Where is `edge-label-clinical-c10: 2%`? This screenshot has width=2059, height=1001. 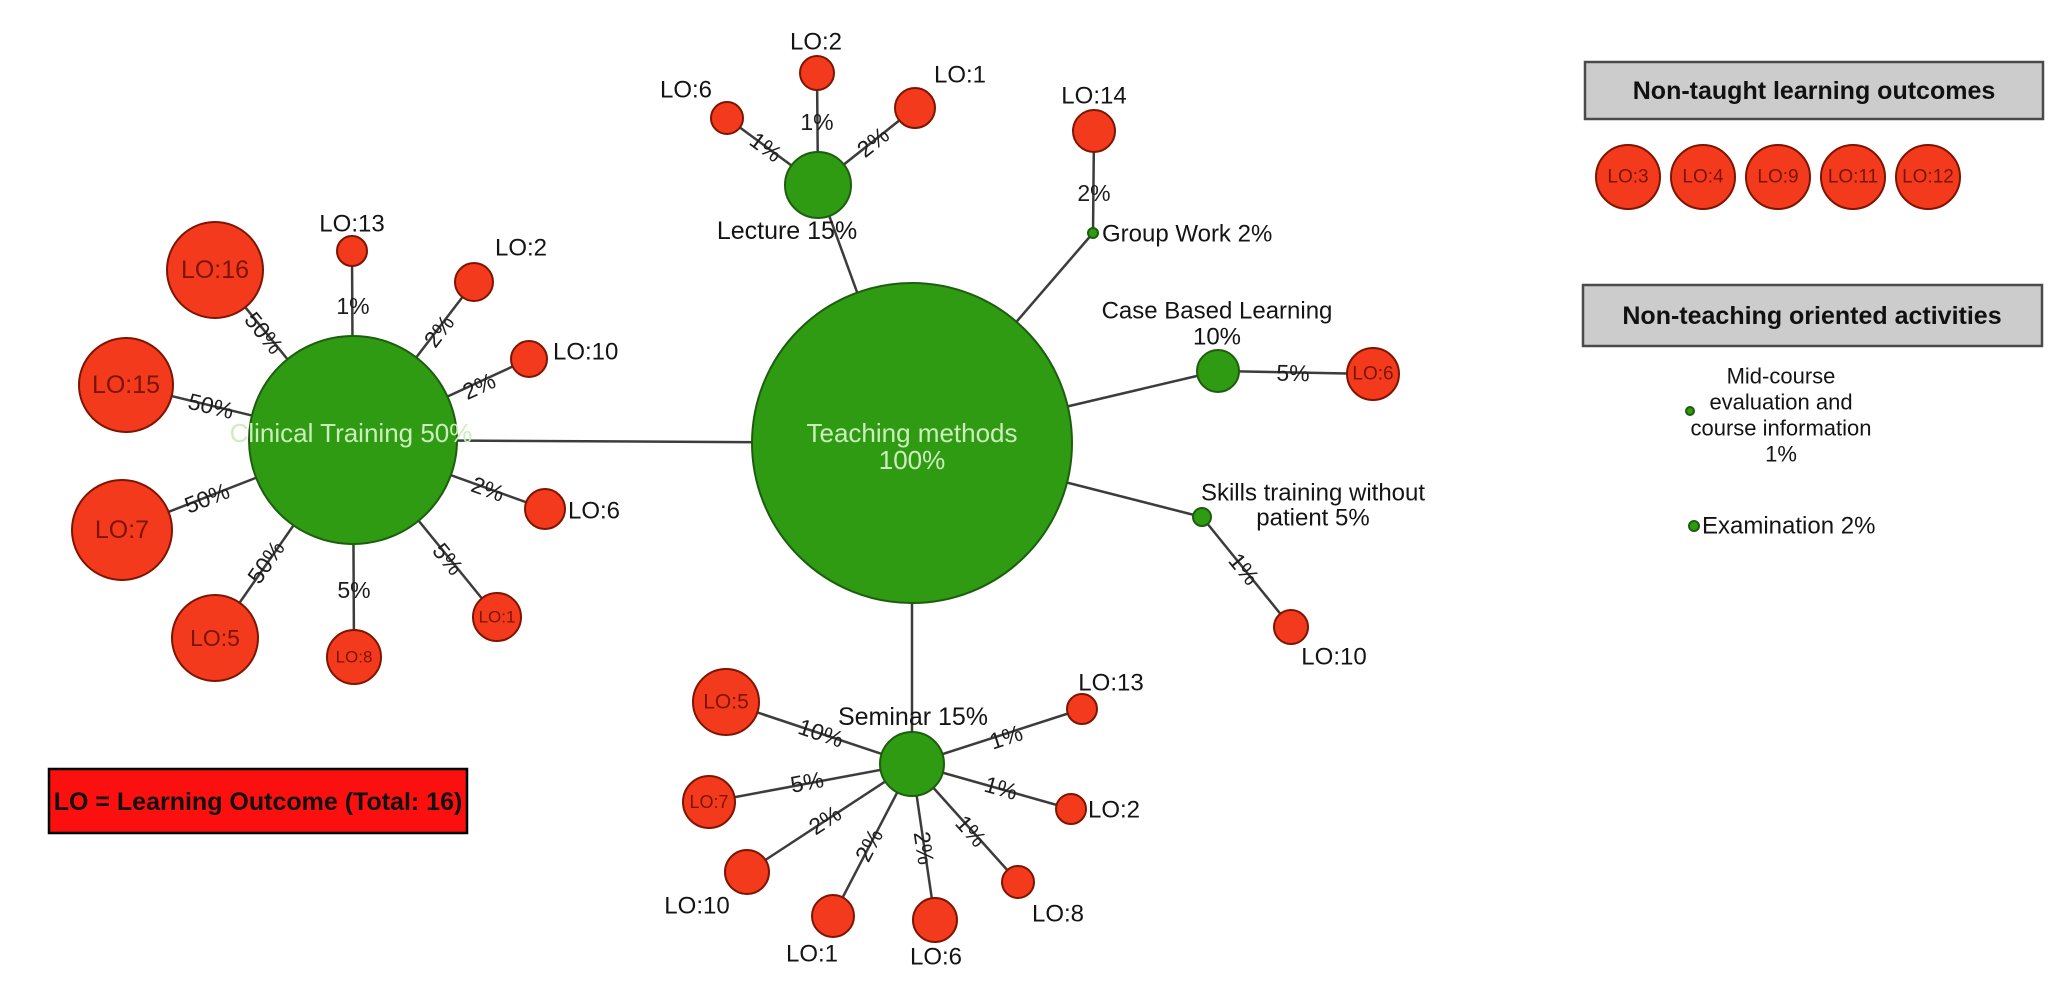 edge-label-clinical-c10: 2% is located at coordinates (478, 386).